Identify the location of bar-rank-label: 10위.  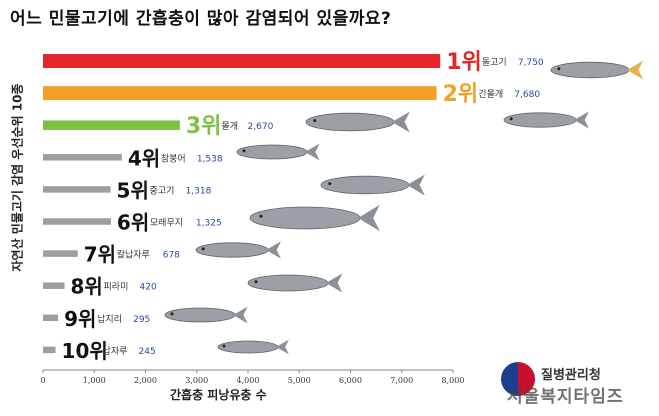
(85, 351).